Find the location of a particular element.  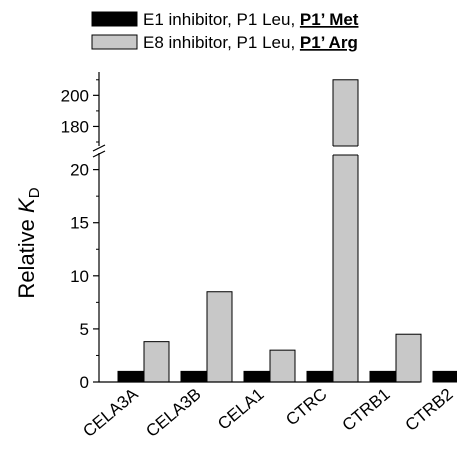

bar-e8-cela3a is located at coordinates (156, 362).